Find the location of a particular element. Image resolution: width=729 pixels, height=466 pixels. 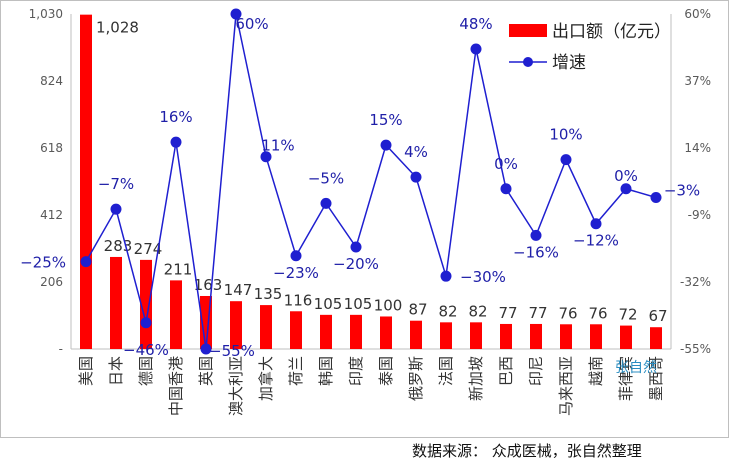

line-data-label: 16% is located at coordinates (175, 117).